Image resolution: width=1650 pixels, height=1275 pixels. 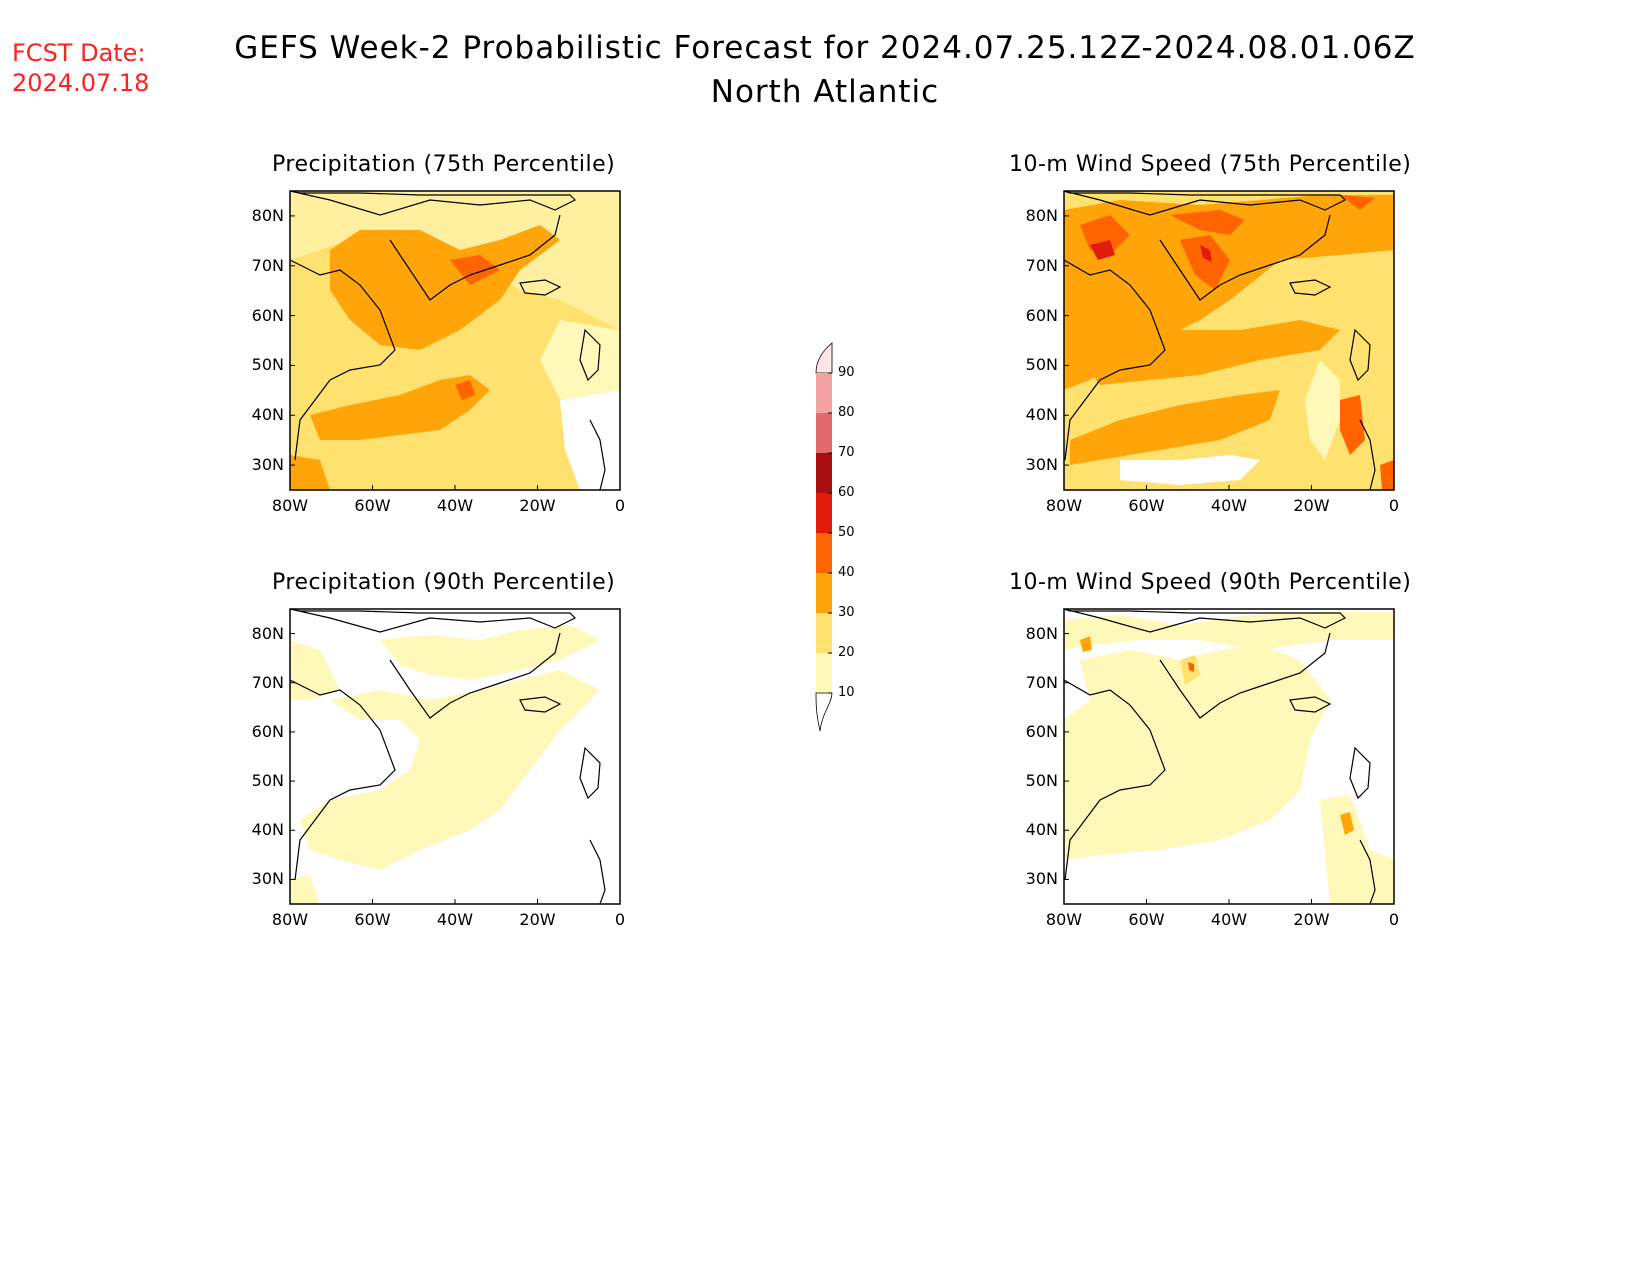 What do you see at coordinates (1041, 879) in the screenshot?
I see `lat-label-wind-90: 30N` at bounding box center [1041, 879].